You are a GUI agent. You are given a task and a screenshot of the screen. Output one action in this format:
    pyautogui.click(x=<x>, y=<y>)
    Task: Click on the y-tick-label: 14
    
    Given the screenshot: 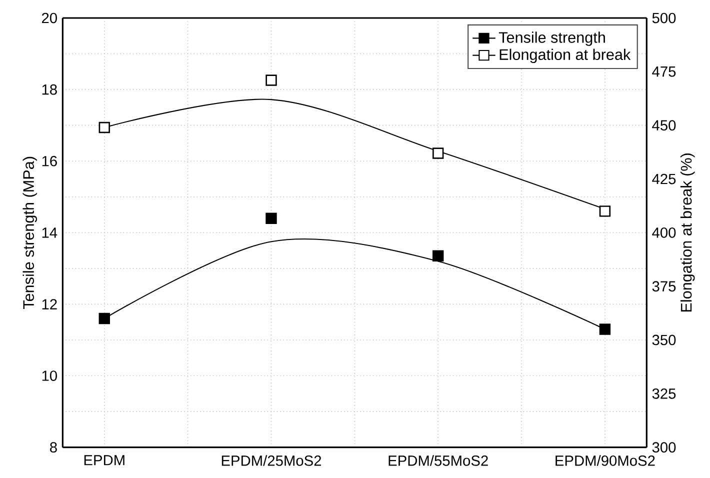 What is the action you would take?
    pyautogui.click(x=50, y=233)
    